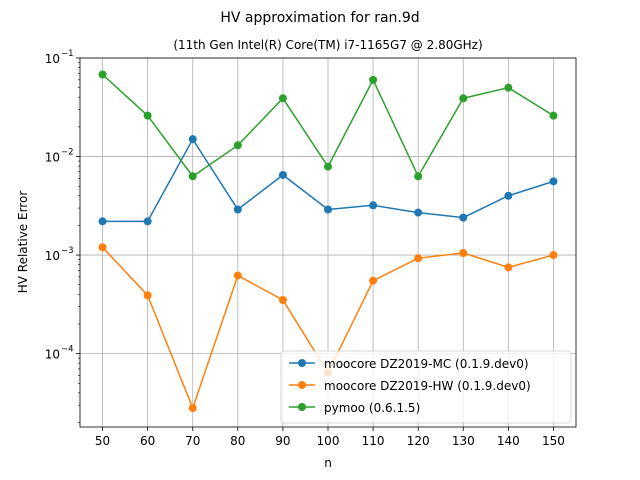 This screenshot has width=640, height=480. Describe the element at coordinates (319, 18) in the screenshot. I see `chart-title: HV approximation for ran.9d` at that location.